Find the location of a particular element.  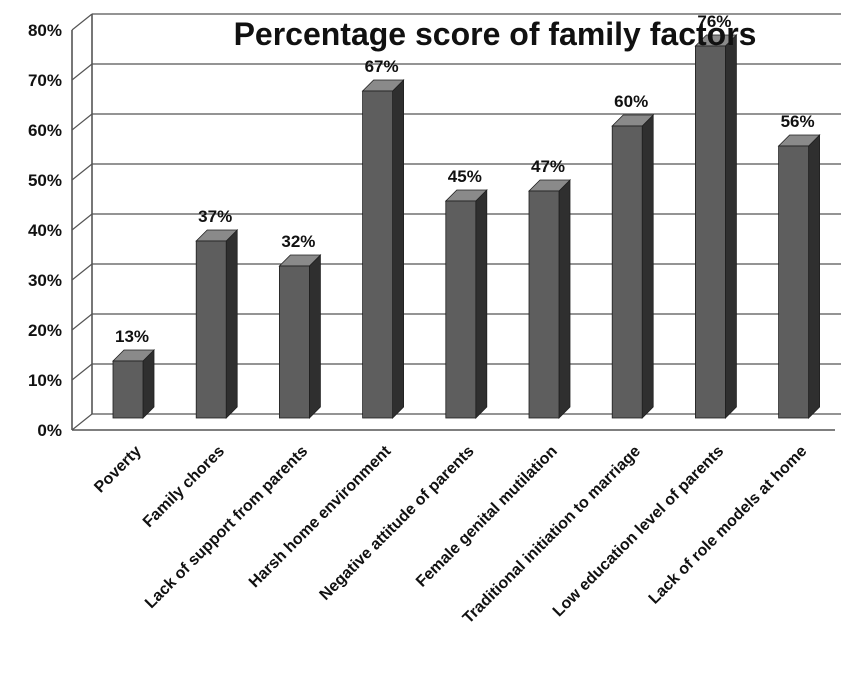

y-tick-label: 50% is located at coordinates (45, 180).